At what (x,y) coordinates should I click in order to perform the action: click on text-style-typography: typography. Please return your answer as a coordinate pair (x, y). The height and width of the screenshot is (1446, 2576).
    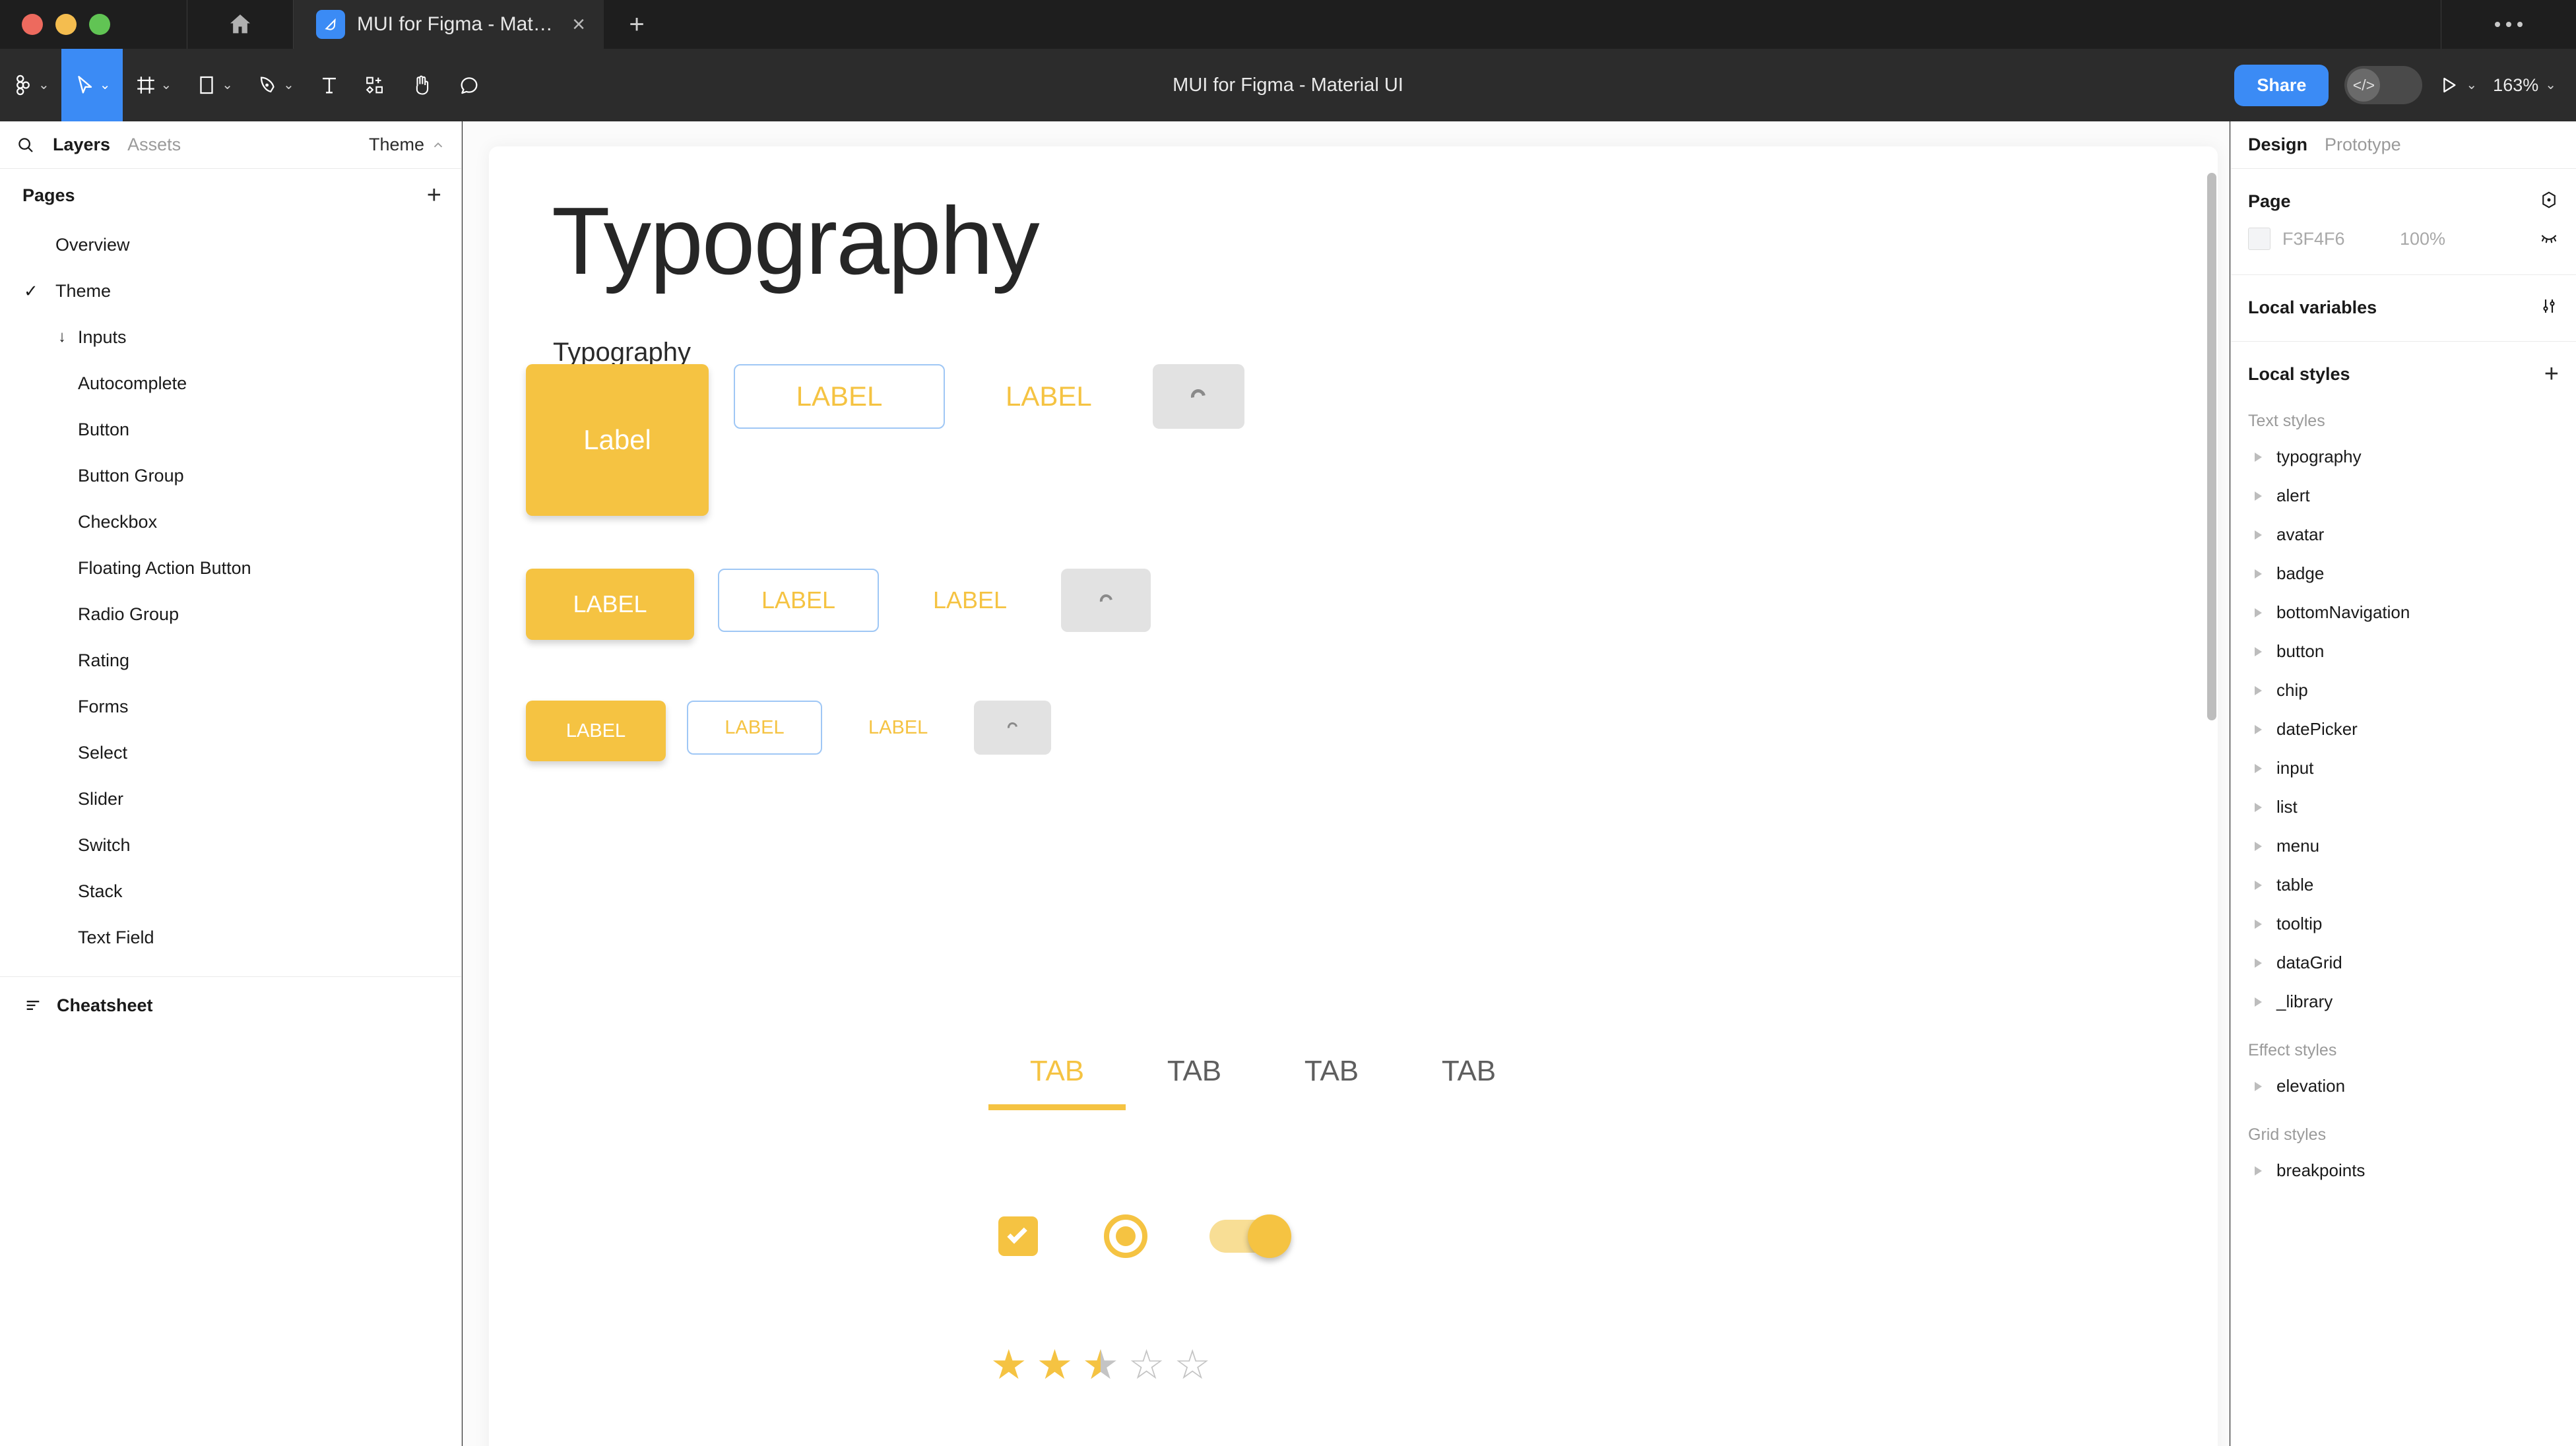
    Looking at the image, I should click on (2403, 456).